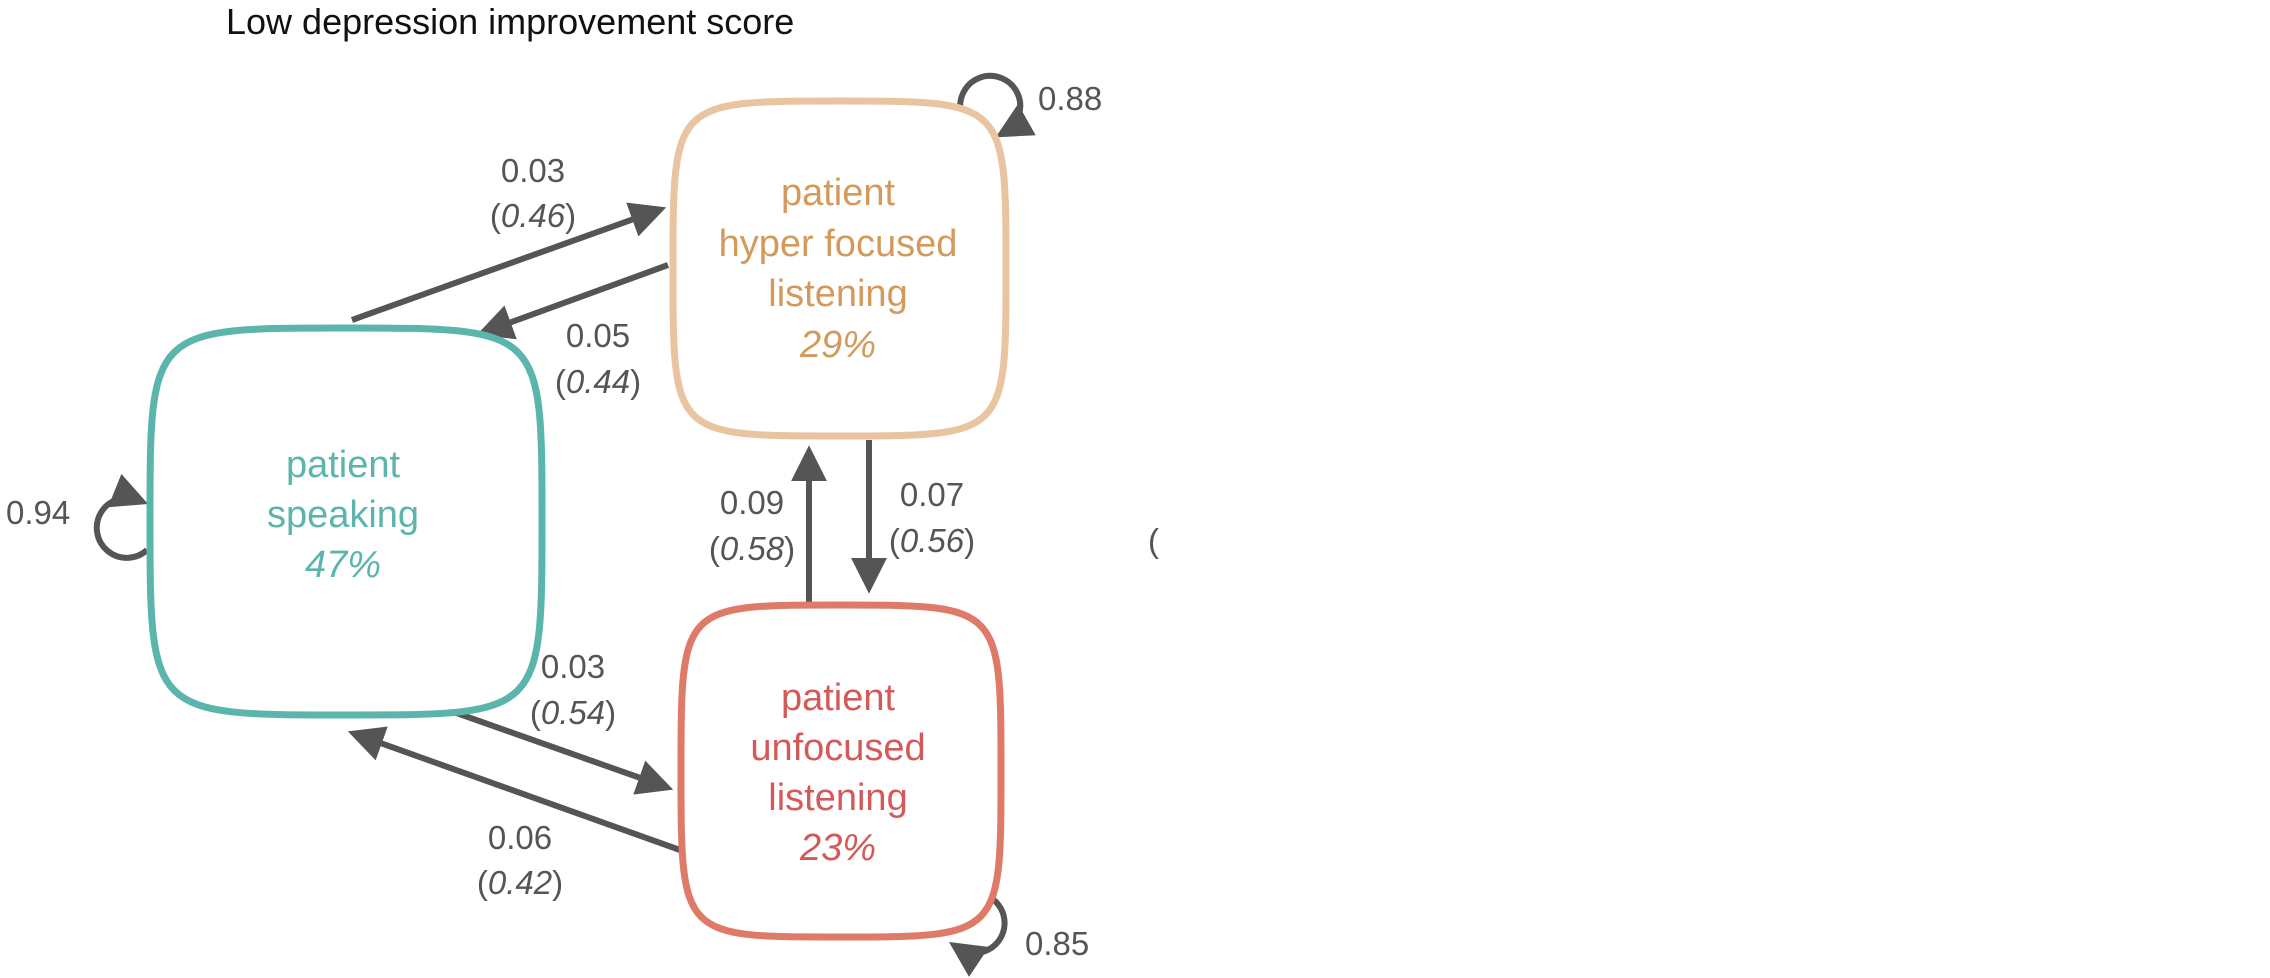 Image resolution: width=2270 pixels, height=978 pixels. I want to click on state-patient-unfocused-listening-line2: unfocused, so click(837, 748).